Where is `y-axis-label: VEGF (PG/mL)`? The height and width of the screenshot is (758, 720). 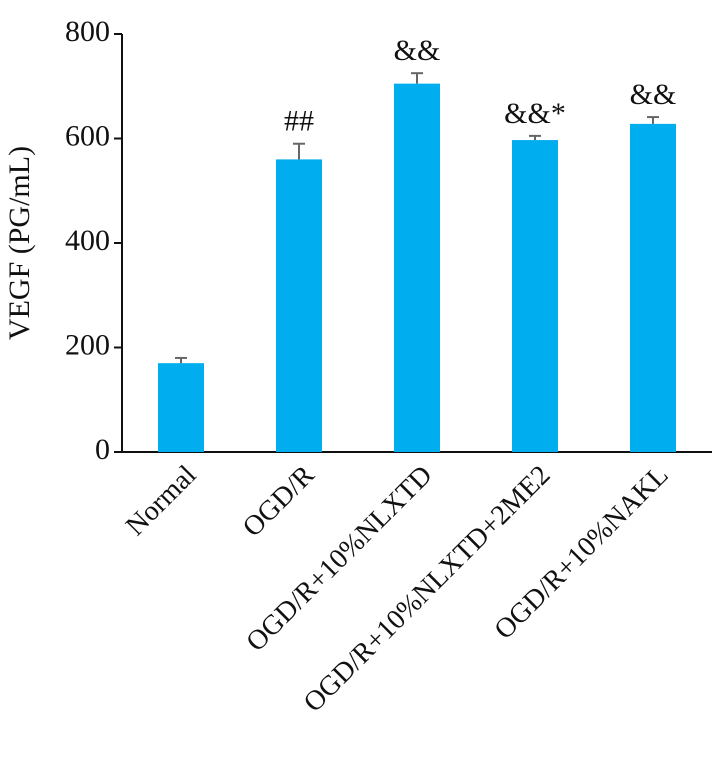 y-axis-label: VEGF (PG/mL) is located at coordinates (19, 243).